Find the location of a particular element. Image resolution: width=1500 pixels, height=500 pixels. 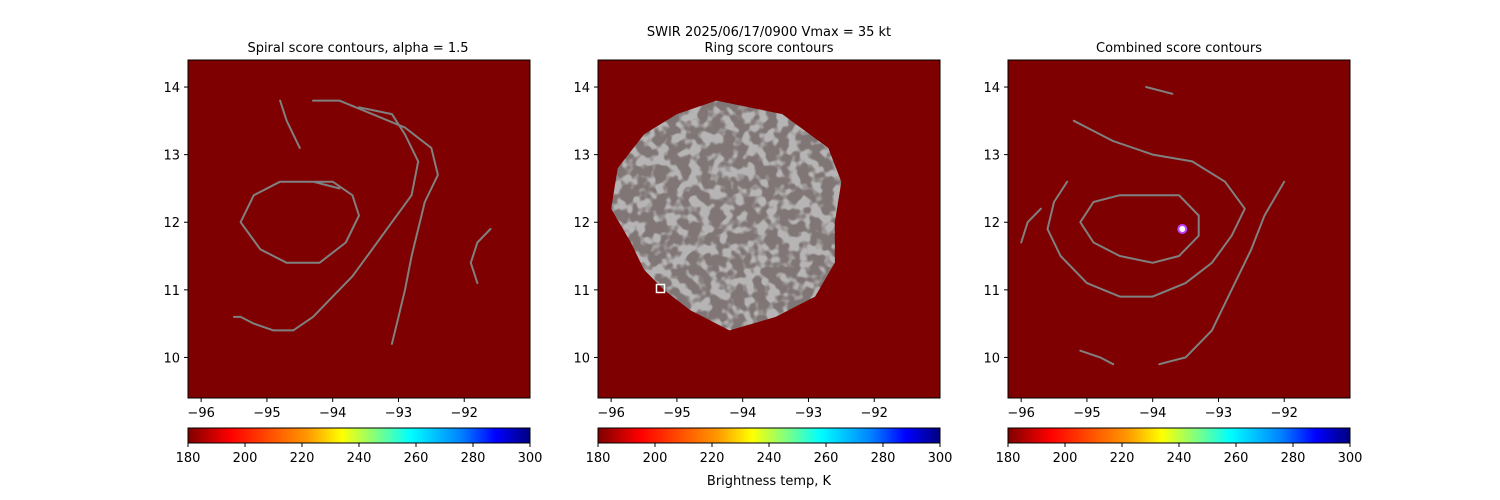

combined-colorbar: 180 200 220 240 260 280 300 is located at coordinates (1179, 446).